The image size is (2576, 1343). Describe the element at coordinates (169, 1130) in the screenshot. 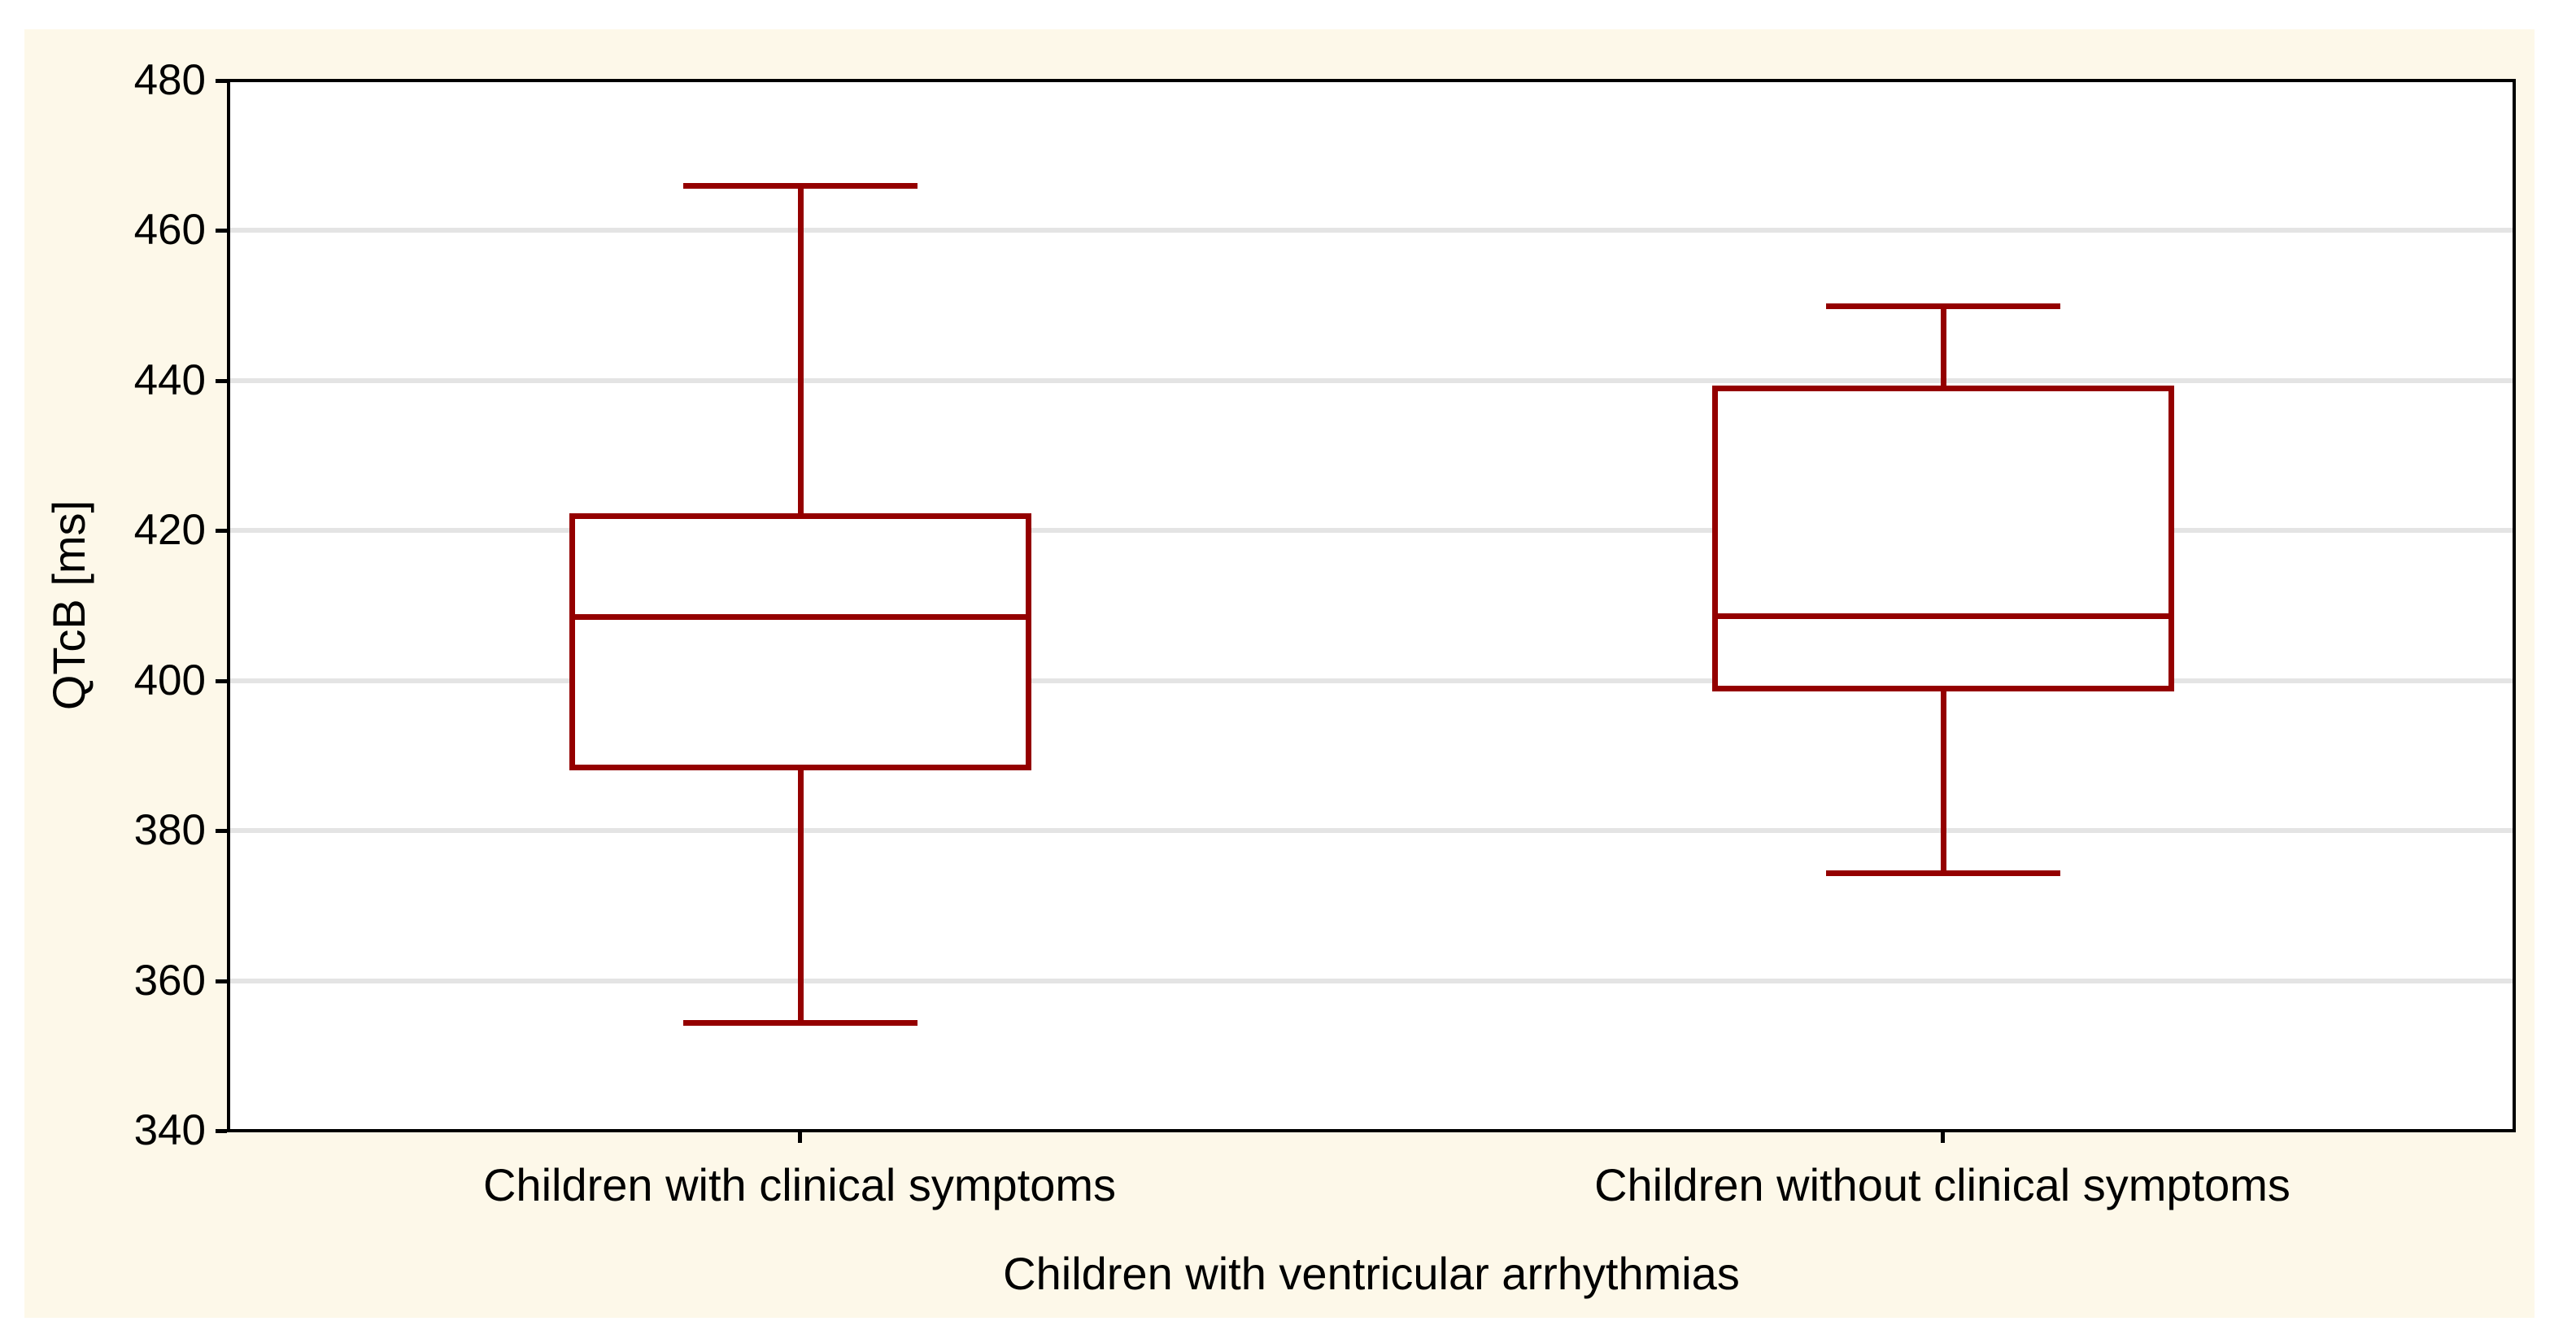

I see `y-axis-tick-label-340: 340` at that location.